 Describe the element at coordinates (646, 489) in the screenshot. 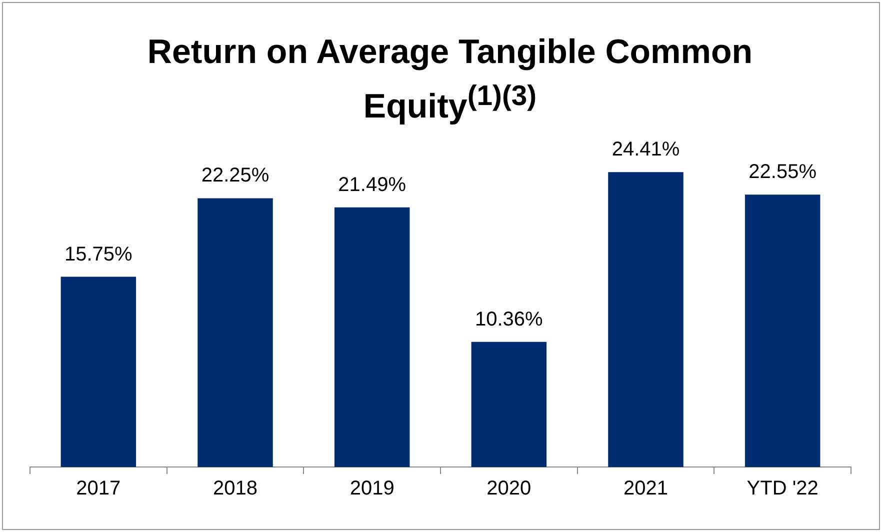

I see `x-tick-label: 2021` at that location.